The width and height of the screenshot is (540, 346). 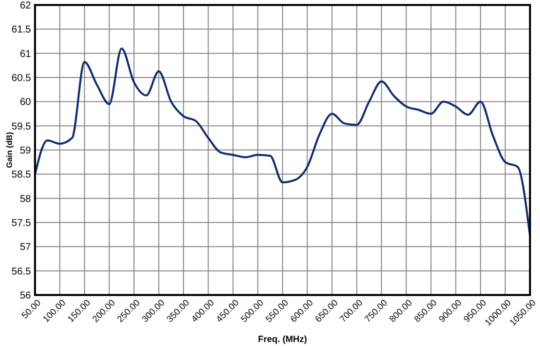 I want to click on y-tick-label: 60, so click(x=26, y=102).